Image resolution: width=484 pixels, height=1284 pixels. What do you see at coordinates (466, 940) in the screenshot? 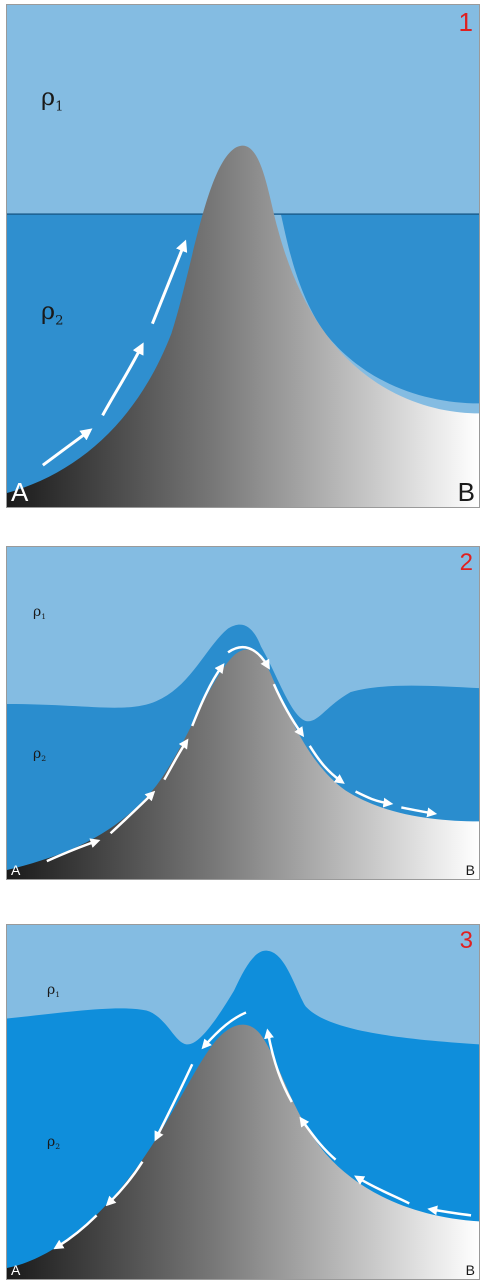
I see `panel-number: 3` at bounding box center [466, 940].